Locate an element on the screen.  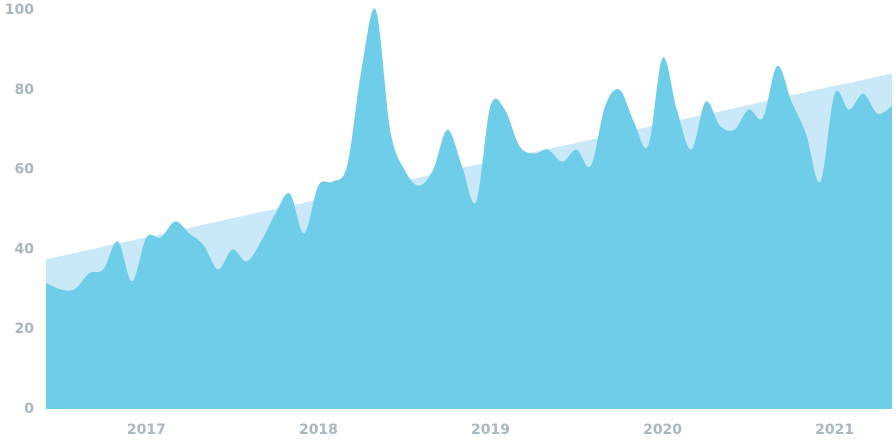
x-tick-label: 2018 is located at coordinates (318, 430).